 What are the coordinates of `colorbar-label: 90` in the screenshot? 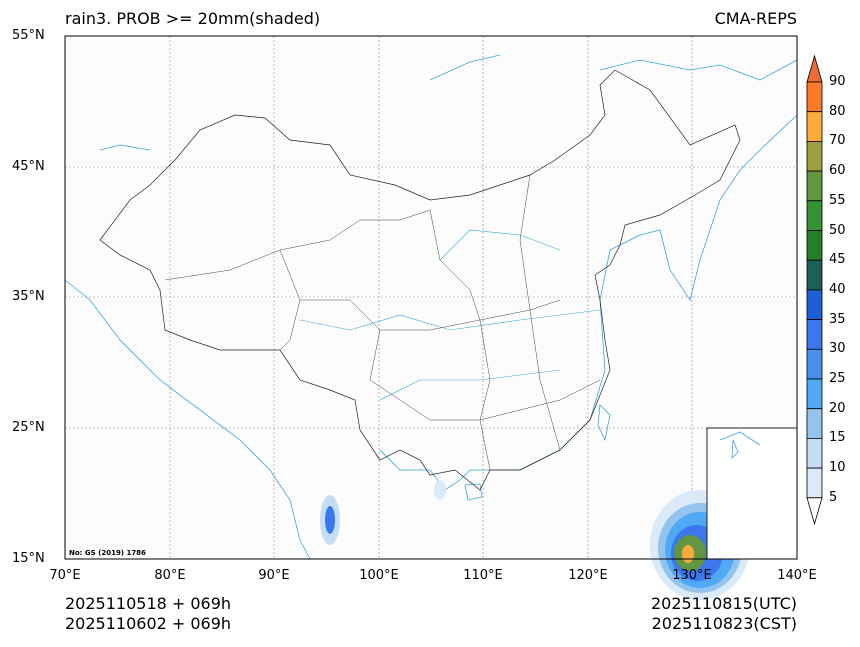 It's located at (837, 81).